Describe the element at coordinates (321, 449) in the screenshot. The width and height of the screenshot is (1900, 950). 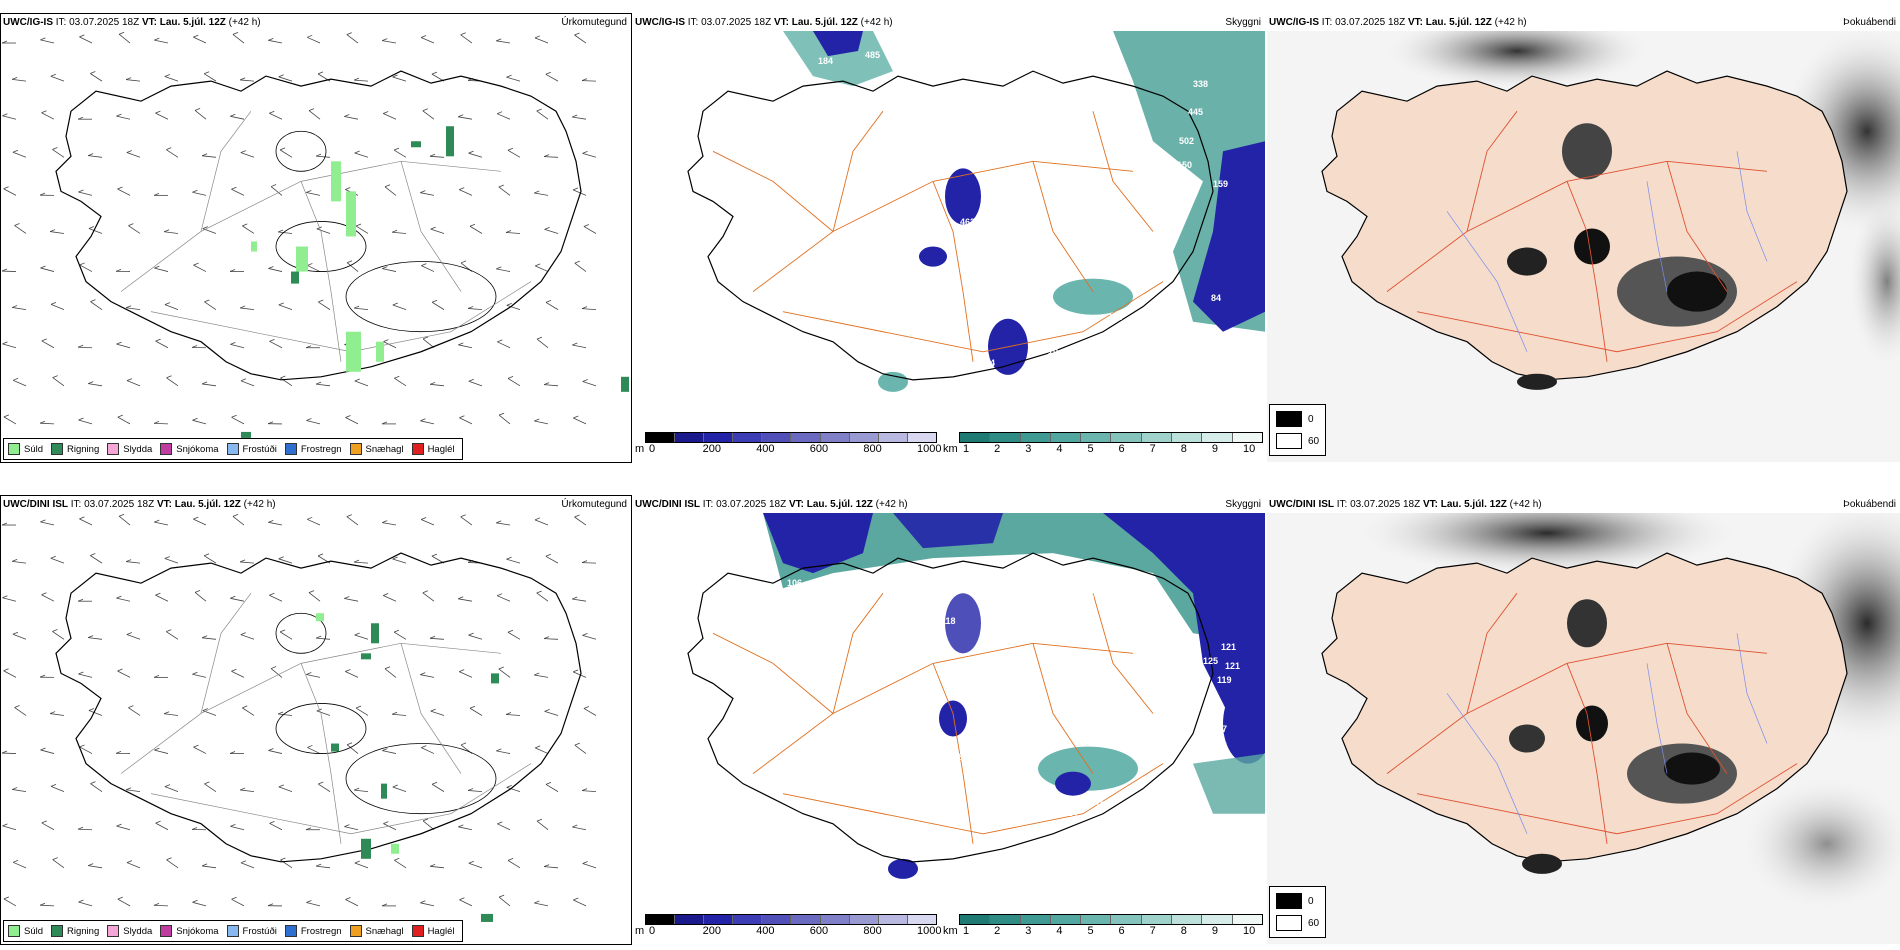
I see `legend-label: Frostregn` at that location.